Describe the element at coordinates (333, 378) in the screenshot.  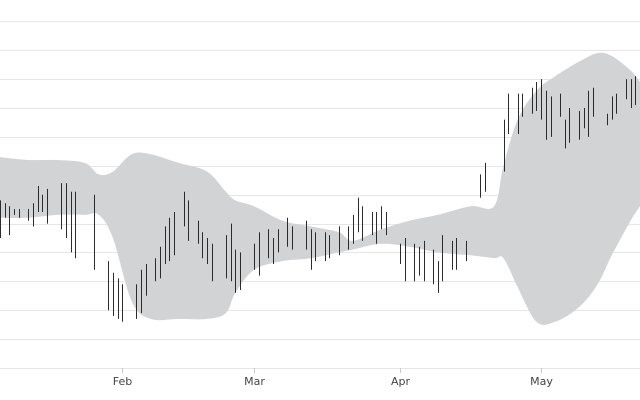
I see `x-axis: Feb Mar Apr May` at that location.